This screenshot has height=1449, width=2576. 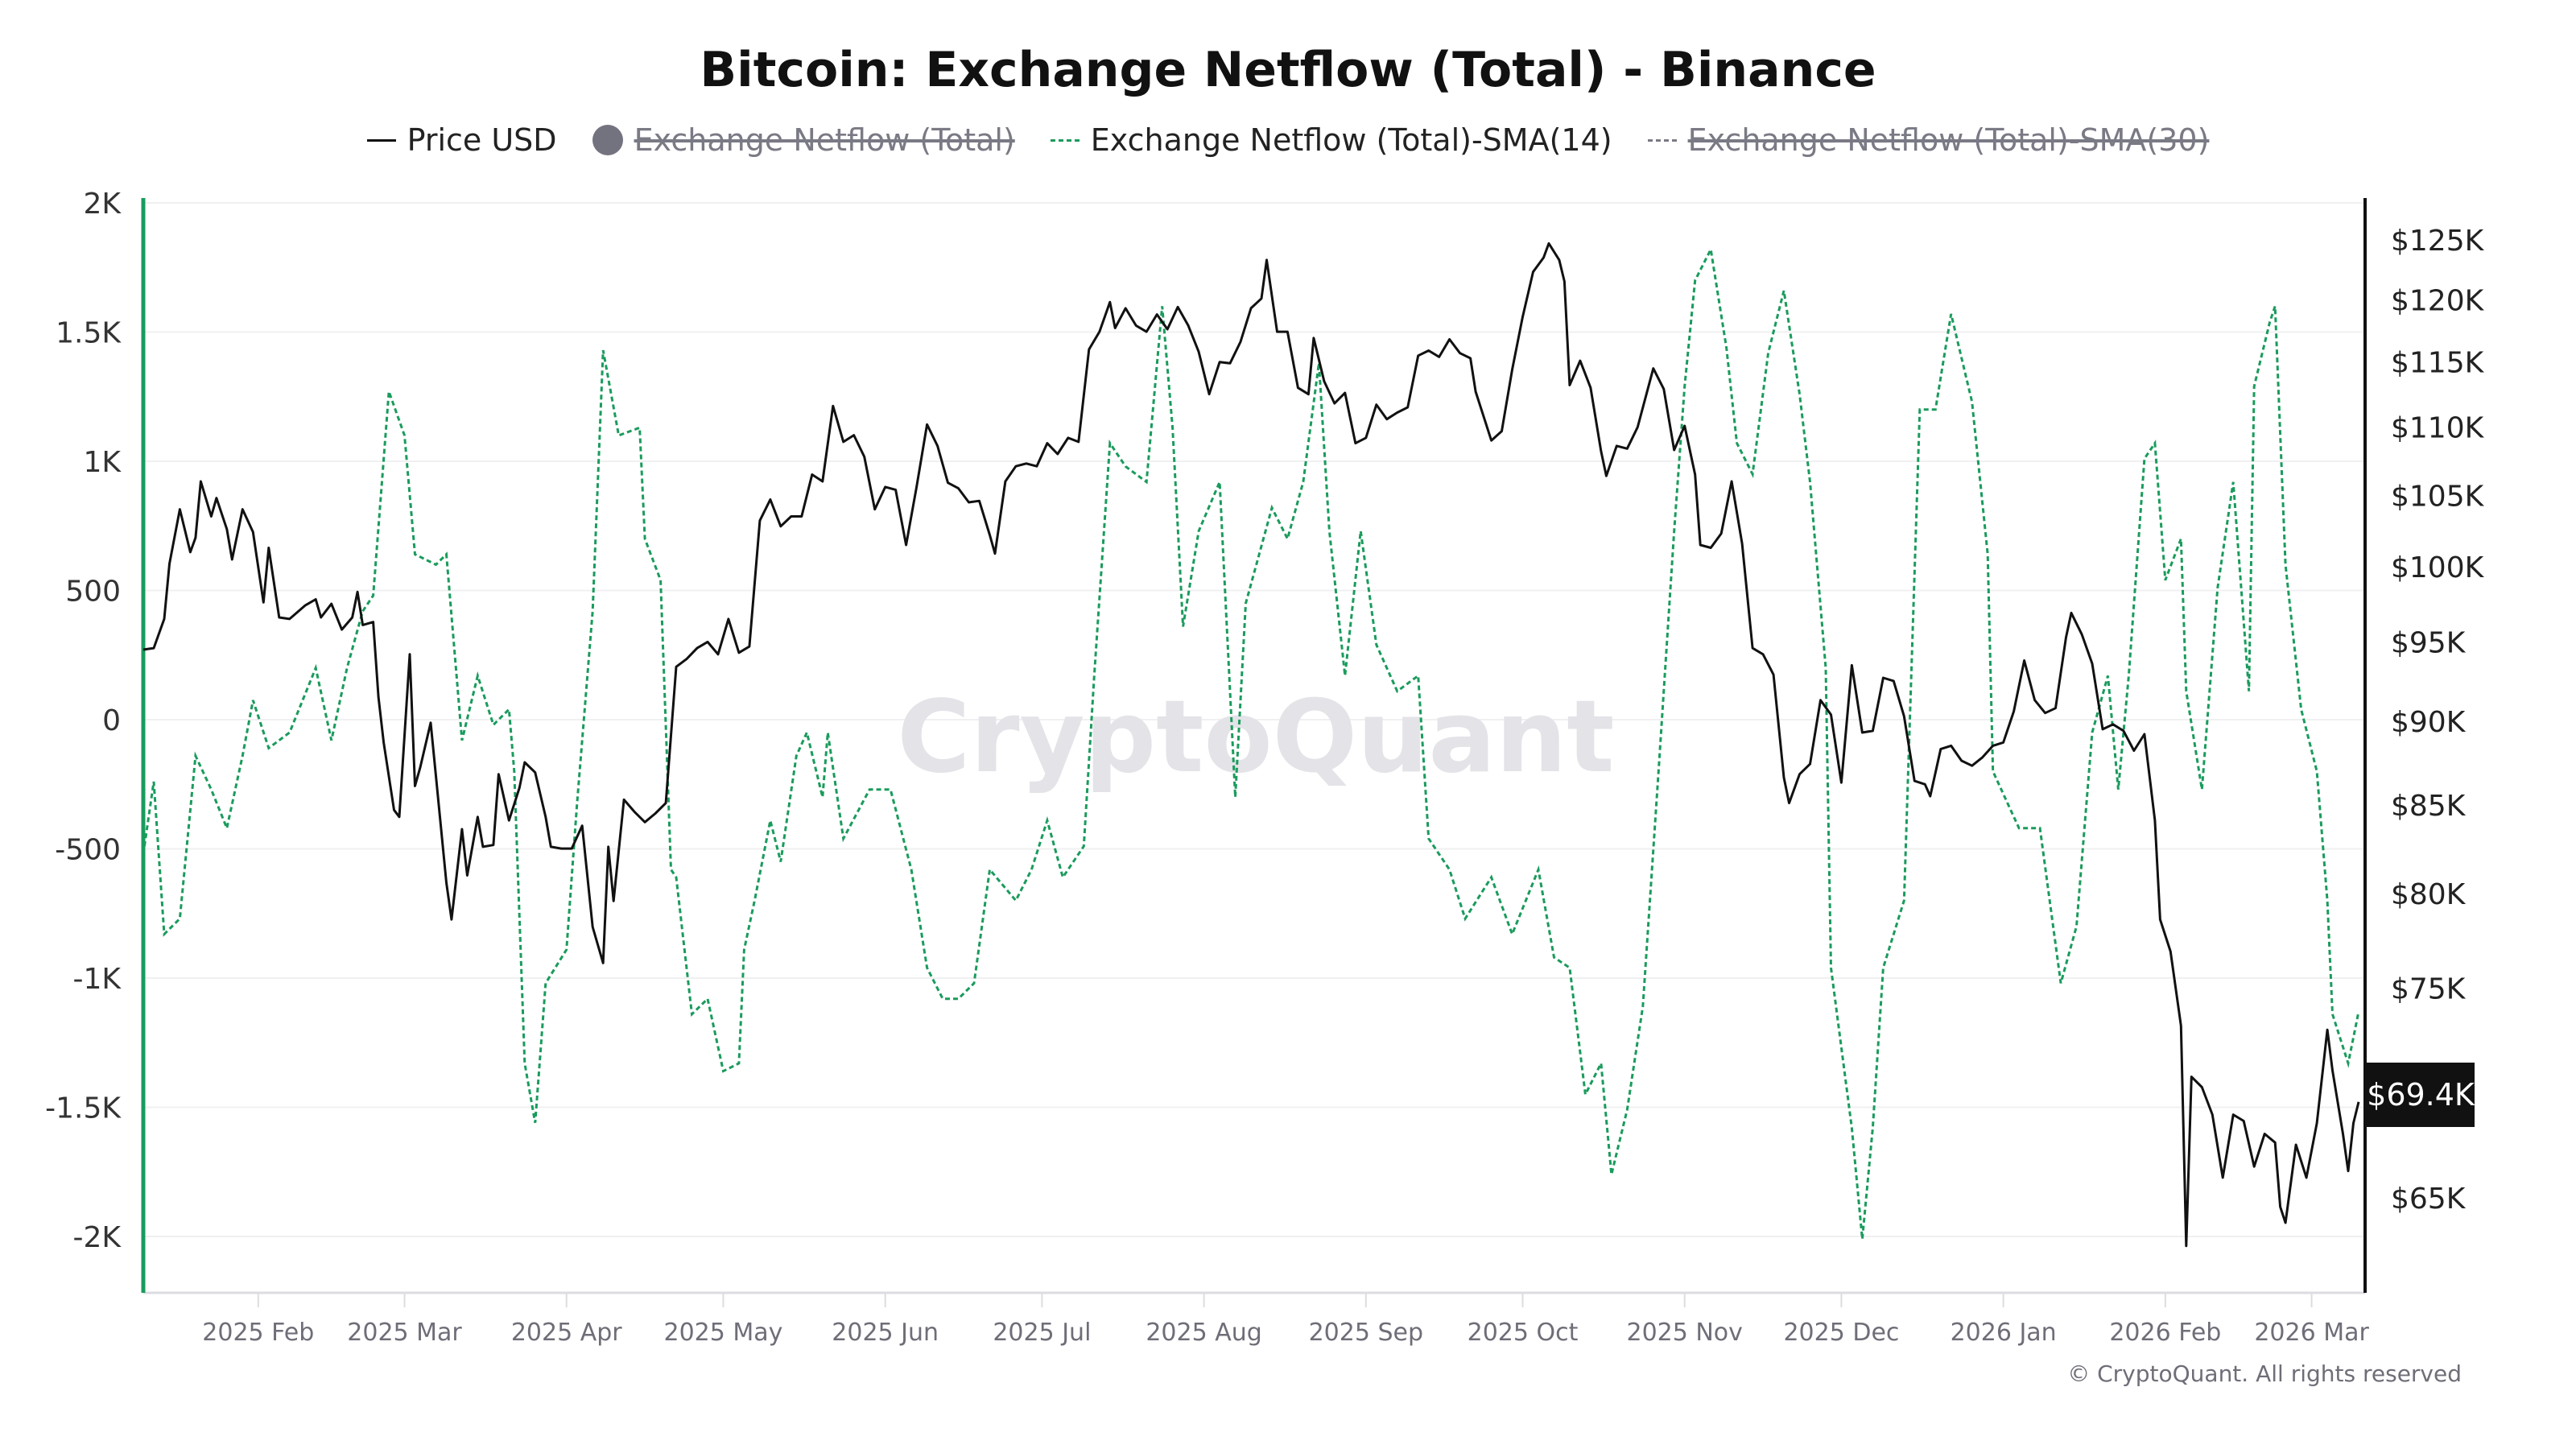 What do you see at coordinates (2438, 363) in the screenshot?
I see `y-right-tick-label: $115K` at bounding box center [2438, 363].